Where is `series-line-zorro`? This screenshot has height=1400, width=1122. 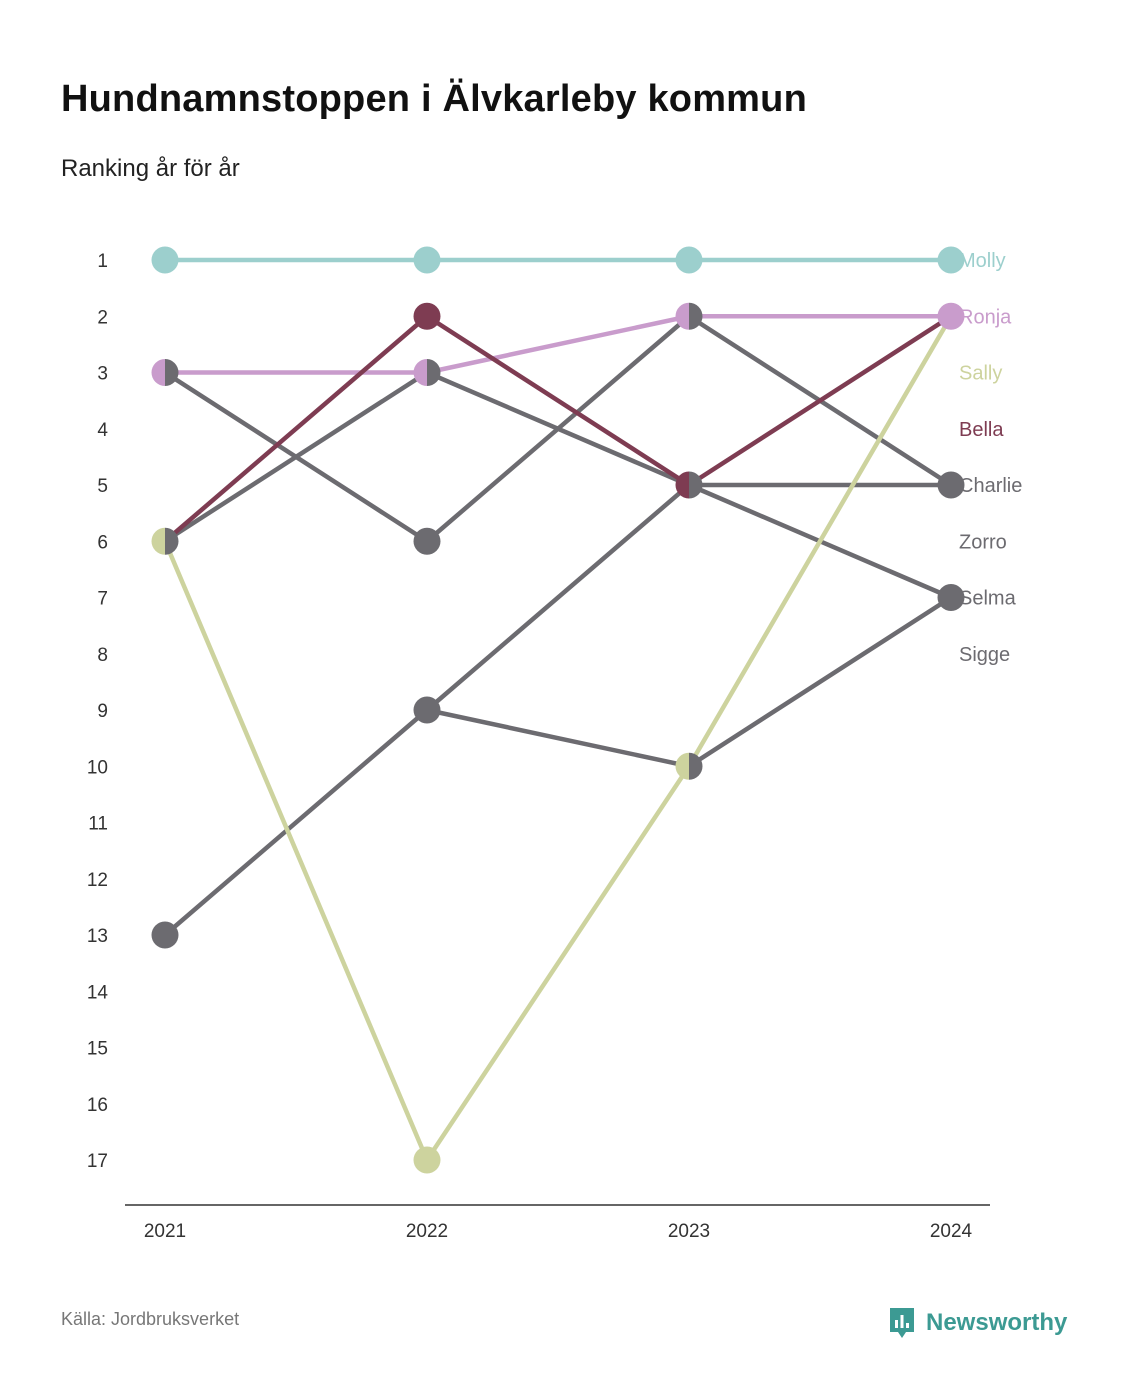 series-line-zorro is located at coordinates (558, 429).